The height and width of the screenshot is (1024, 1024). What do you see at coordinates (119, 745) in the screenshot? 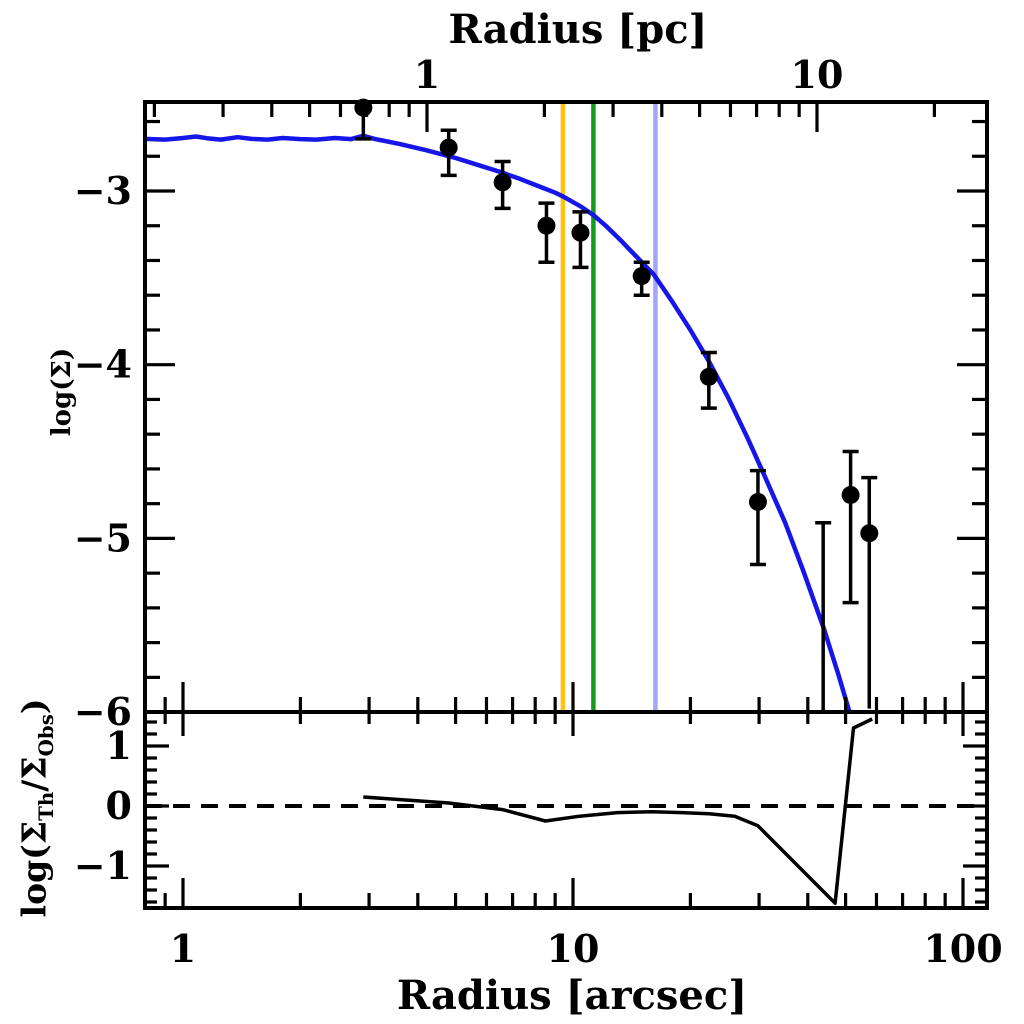
I see `residual-y-tick-label: 1` at bounding box center [119, 745].